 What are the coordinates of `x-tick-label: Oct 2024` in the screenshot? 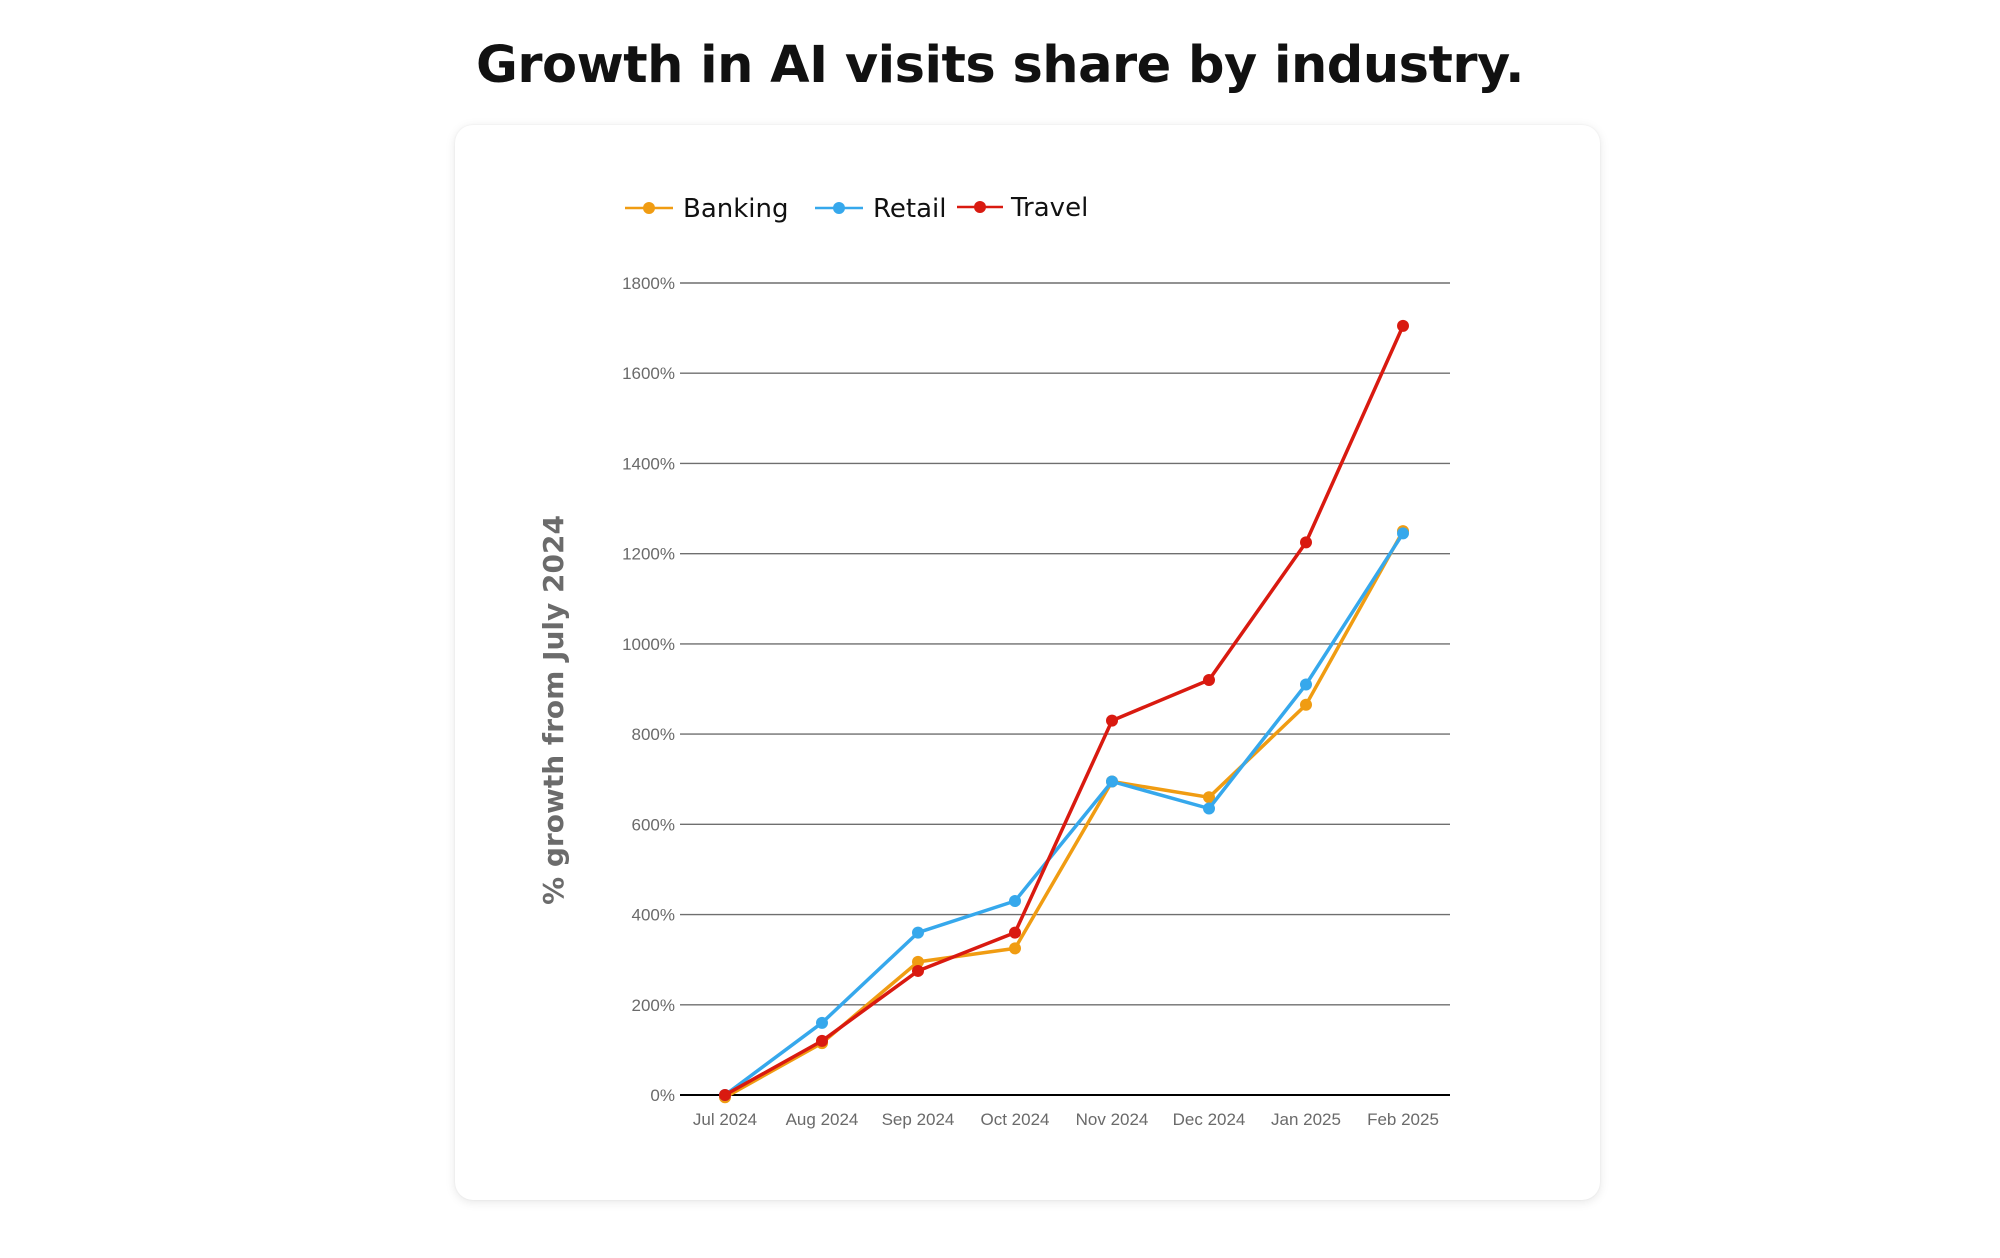 It's located at (1015, 1119).